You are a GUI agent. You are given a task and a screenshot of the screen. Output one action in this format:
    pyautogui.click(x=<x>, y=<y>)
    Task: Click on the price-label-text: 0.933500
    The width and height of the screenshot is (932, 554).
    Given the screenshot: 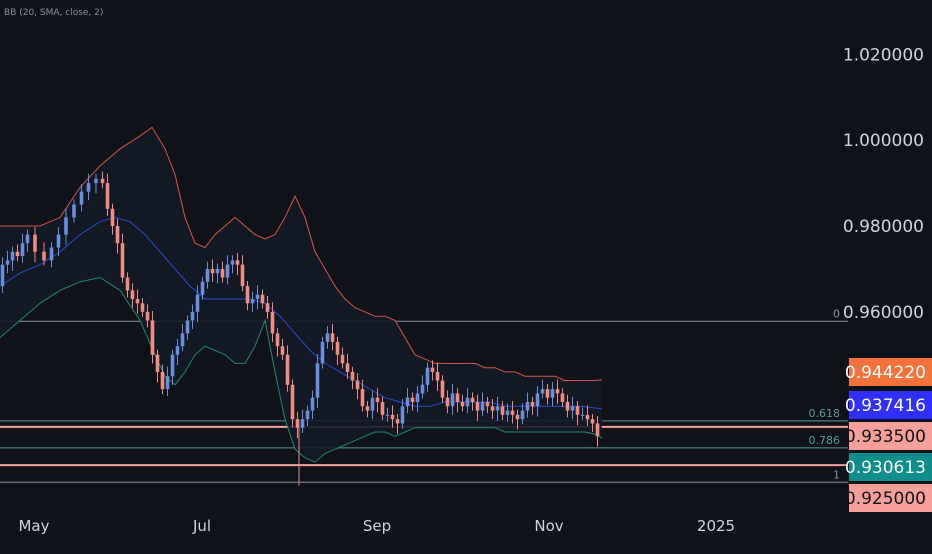 What is the action you would take?
    pyautogui.click(x=885, y=437)
    